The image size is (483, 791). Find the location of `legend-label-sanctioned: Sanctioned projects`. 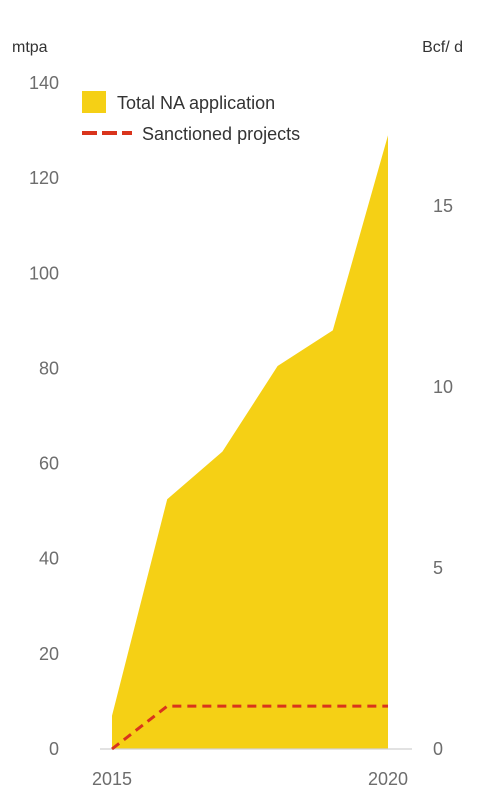

legend-label-sanctioned: Sanctioned projects is located at coordinates (221, 134).